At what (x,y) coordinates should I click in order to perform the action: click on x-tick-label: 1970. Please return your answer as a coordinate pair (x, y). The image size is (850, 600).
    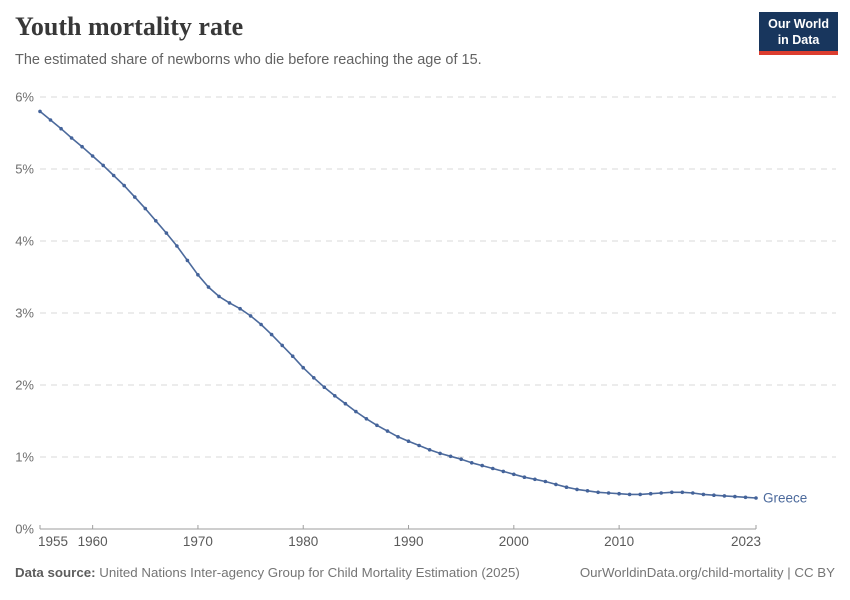
    Looking at the image, I should click on (198, 541).